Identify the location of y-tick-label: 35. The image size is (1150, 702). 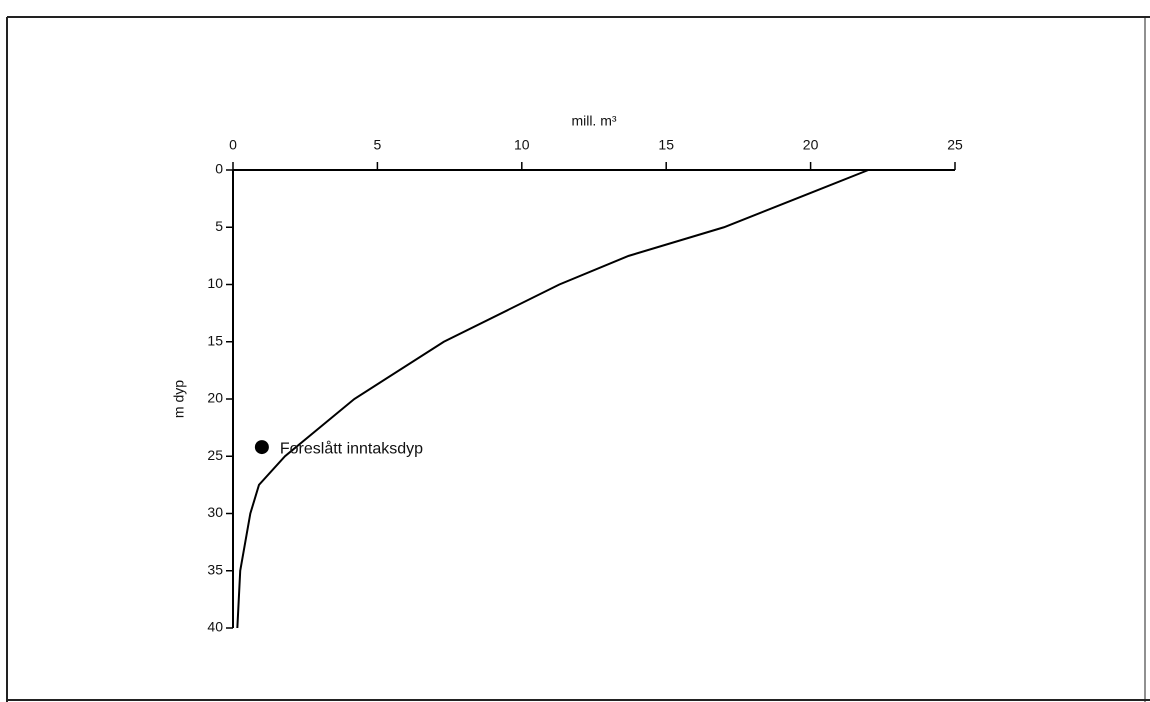
(215, 569).